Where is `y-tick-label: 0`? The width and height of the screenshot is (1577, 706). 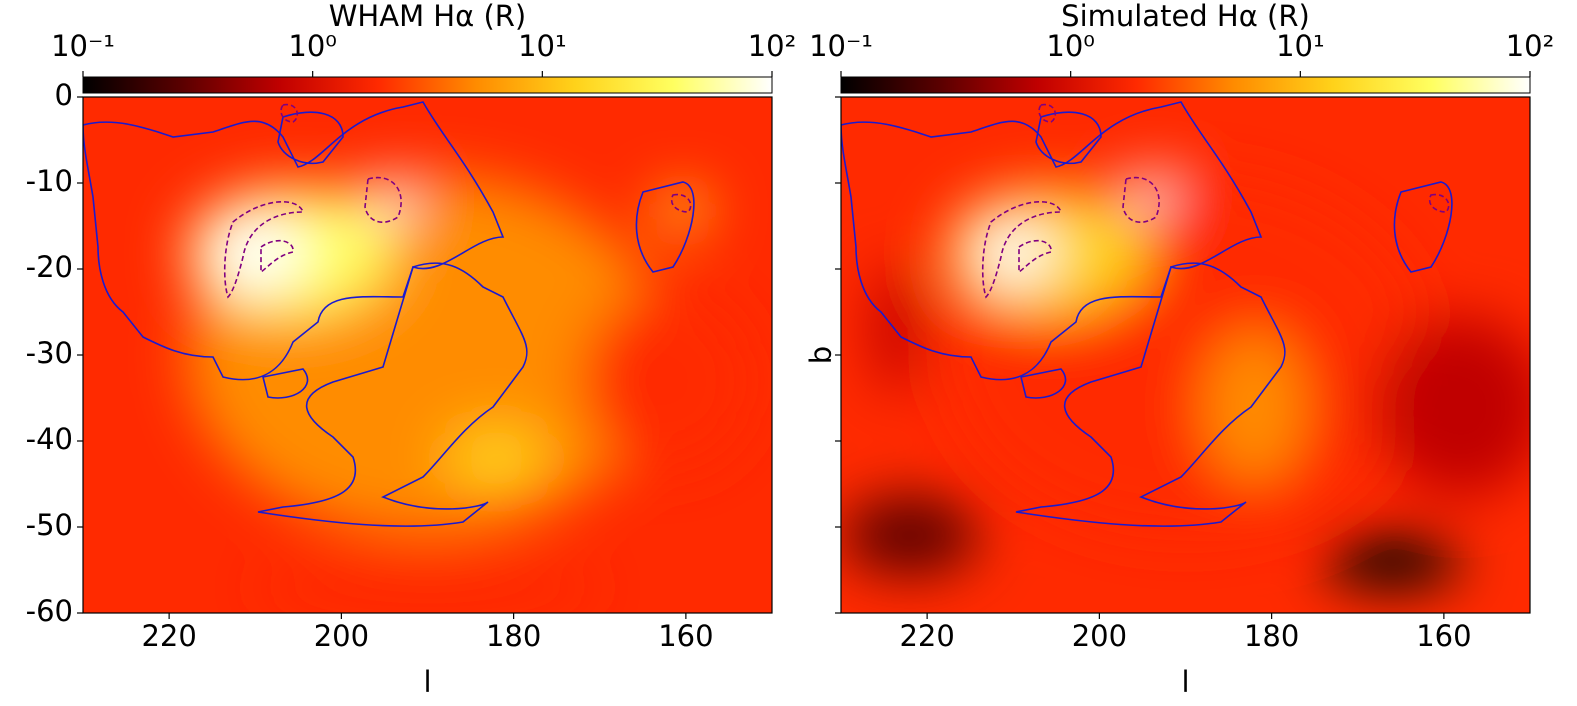
y-tick-label: 0 is located at coordinates (64, 95).